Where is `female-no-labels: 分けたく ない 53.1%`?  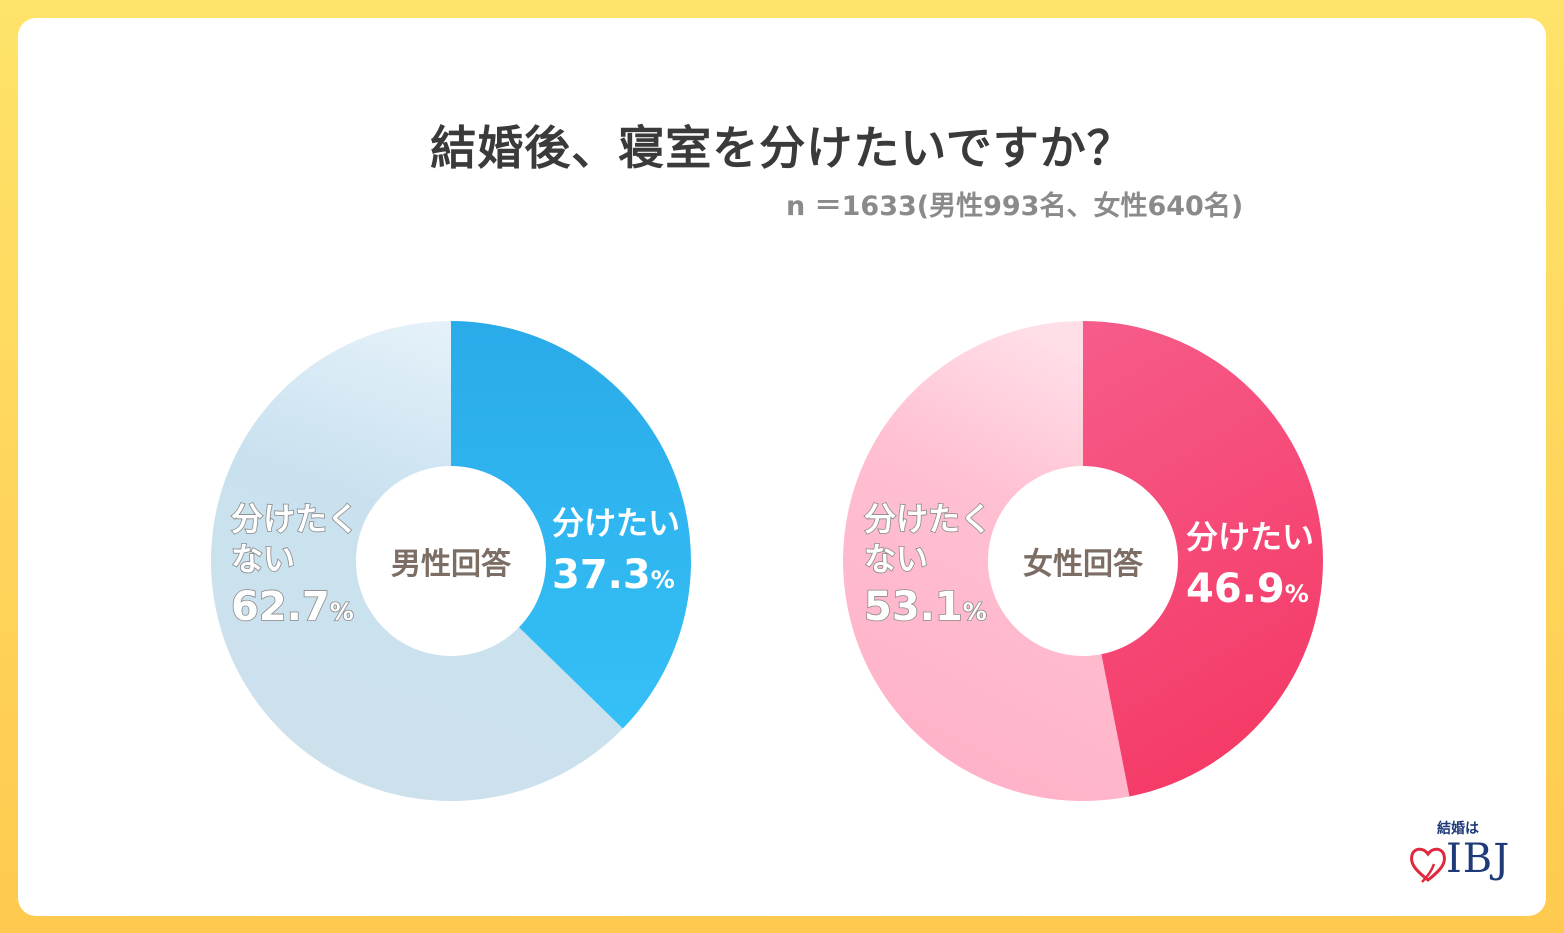
female-no-labels: 分けたく ない 53.1% is located at coordinates (928, 565).